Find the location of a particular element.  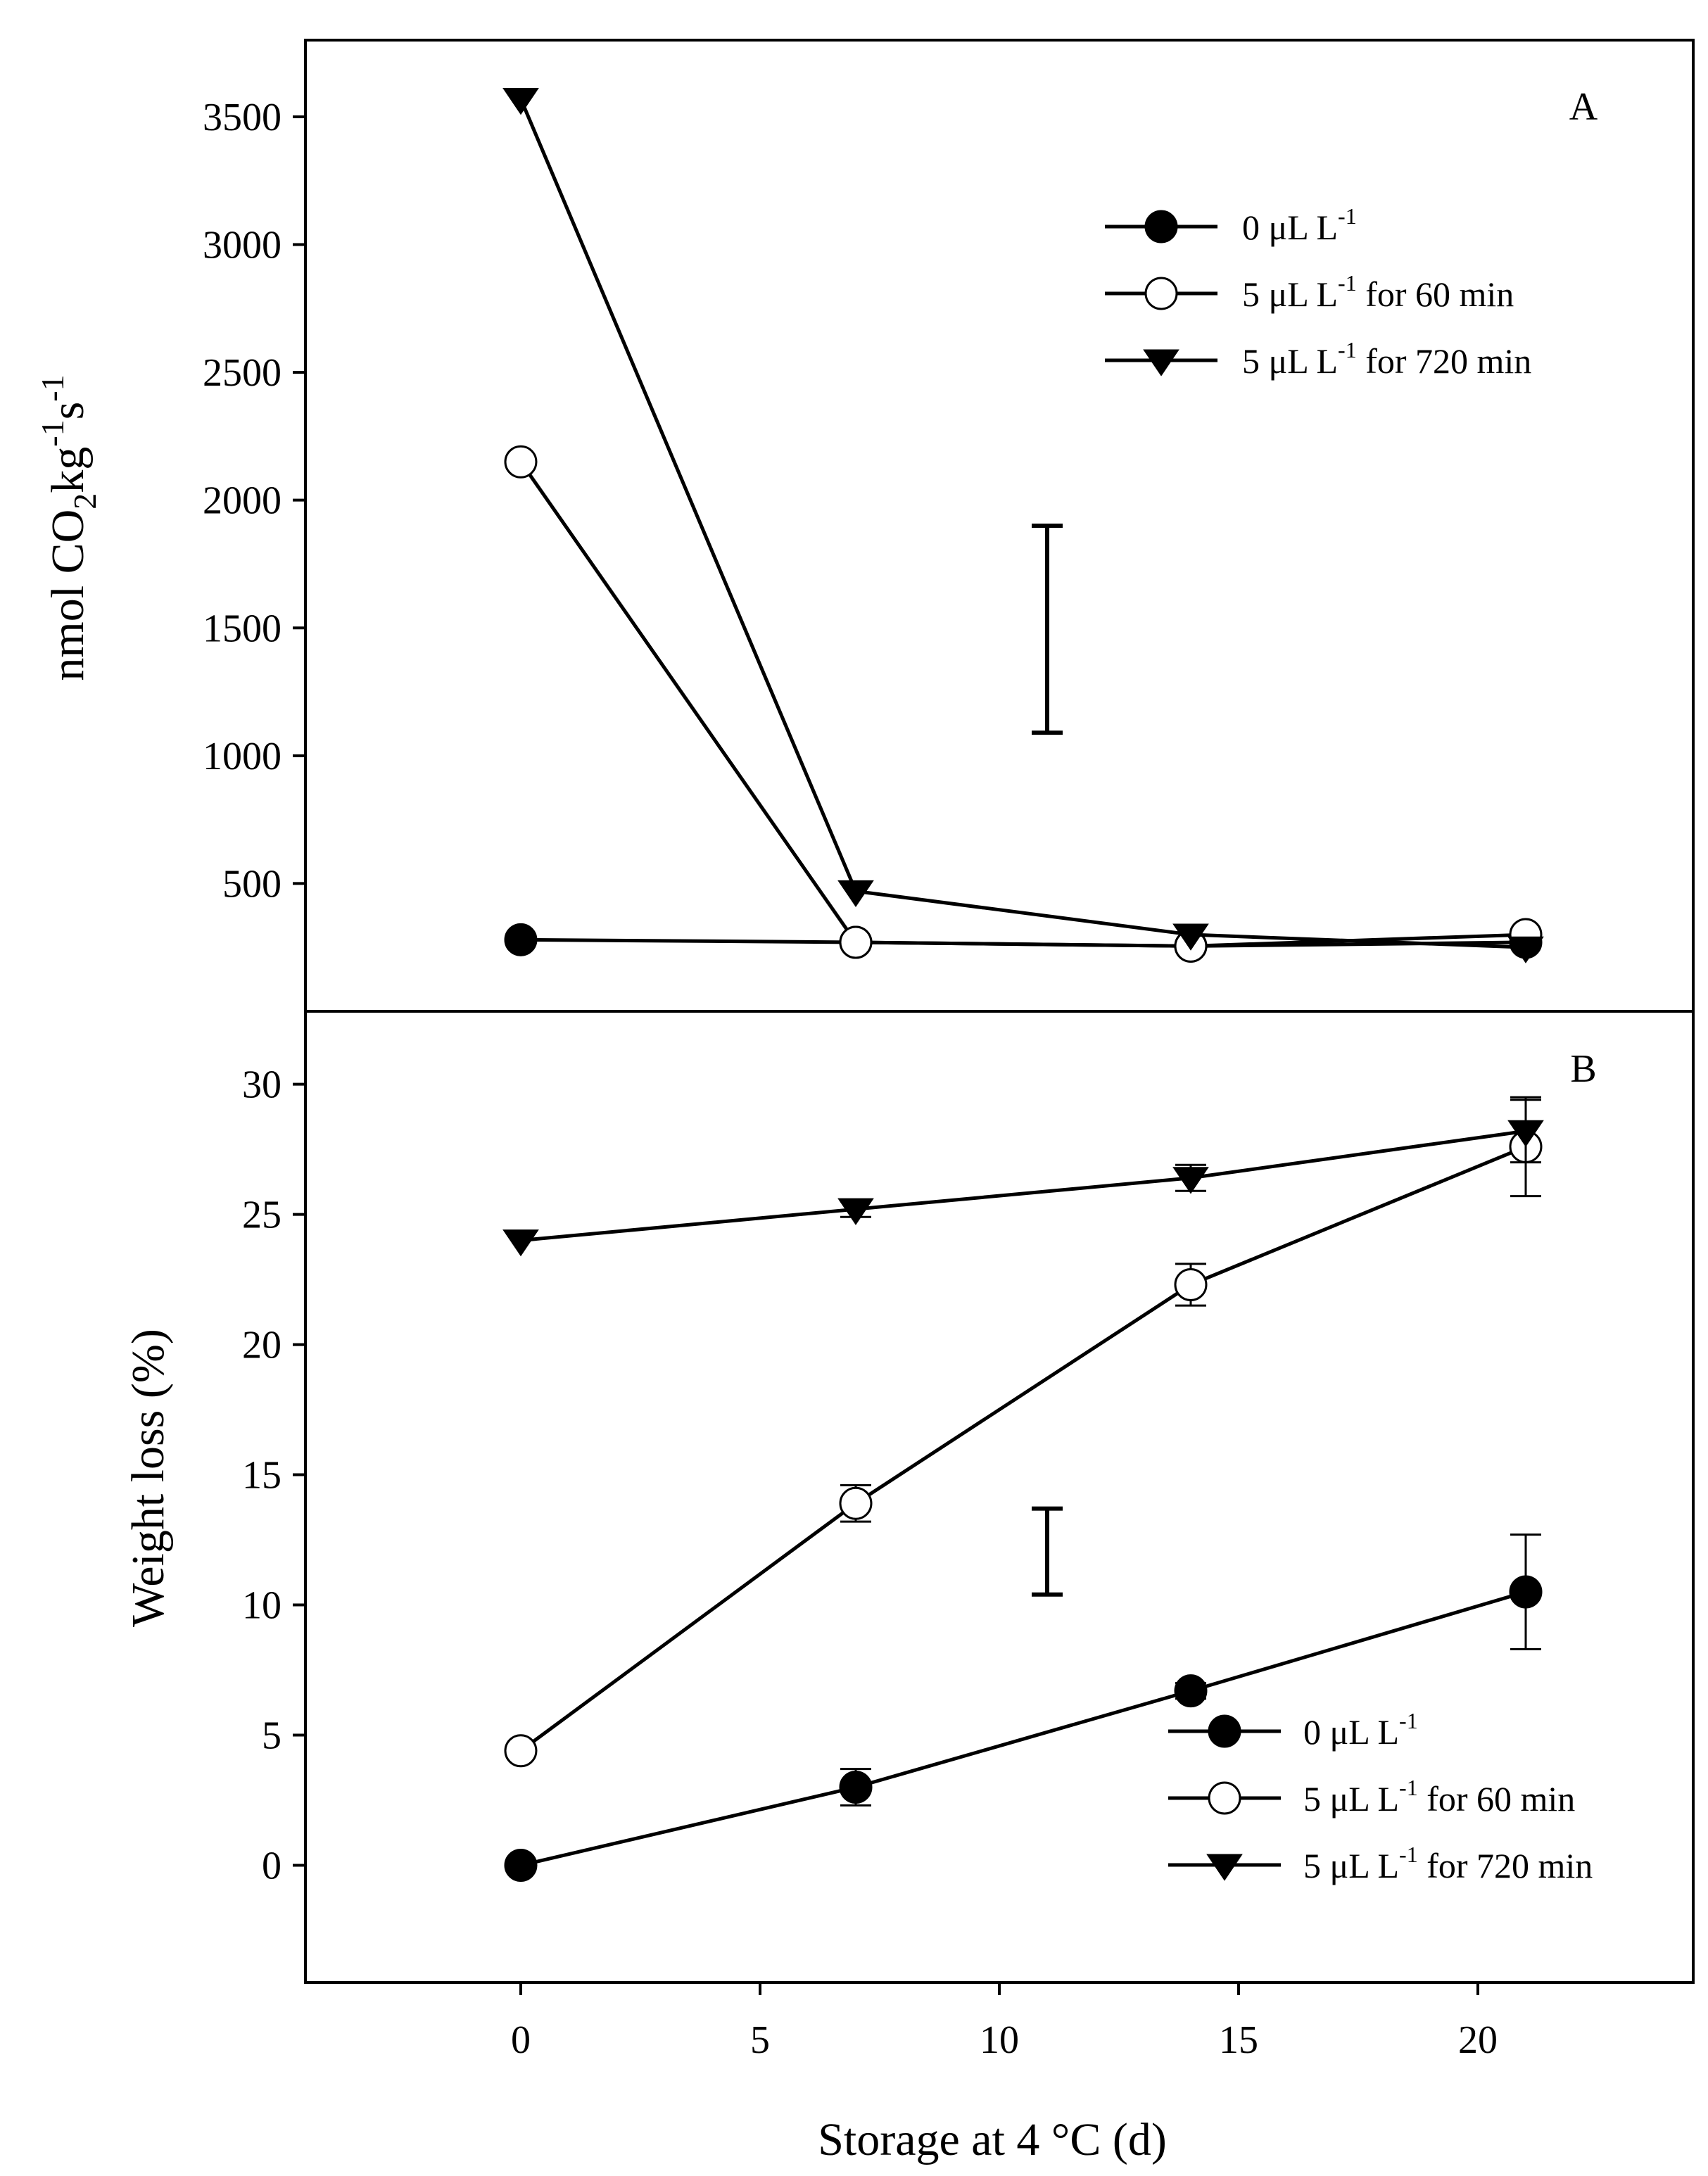

legend-a-marker-triangle is located at coordinates (1161, 363).